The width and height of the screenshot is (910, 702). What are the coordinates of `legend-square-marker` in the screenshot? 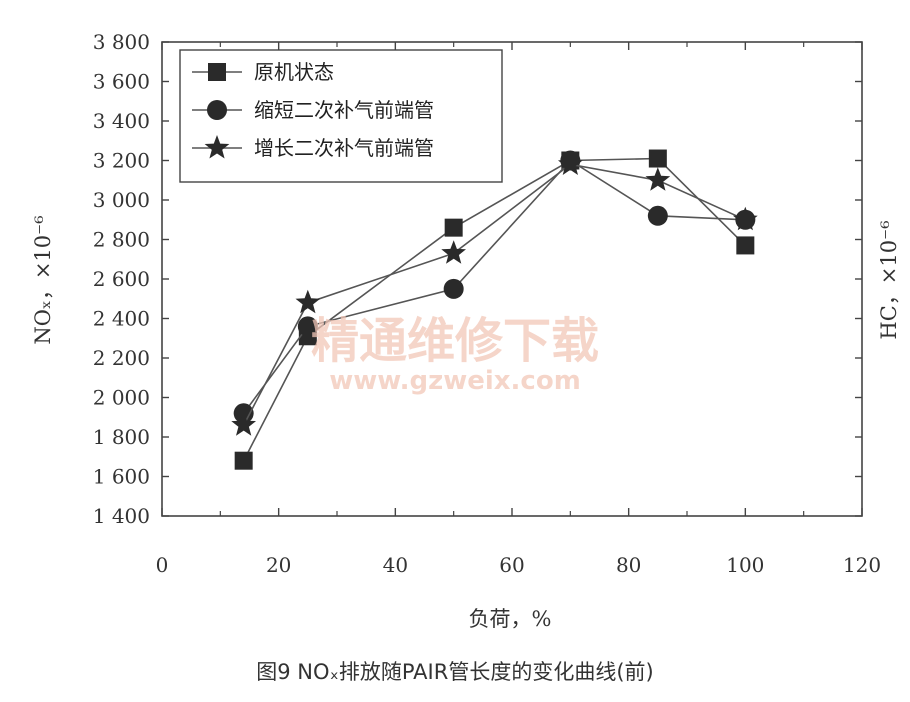 It's located at (217, 72).